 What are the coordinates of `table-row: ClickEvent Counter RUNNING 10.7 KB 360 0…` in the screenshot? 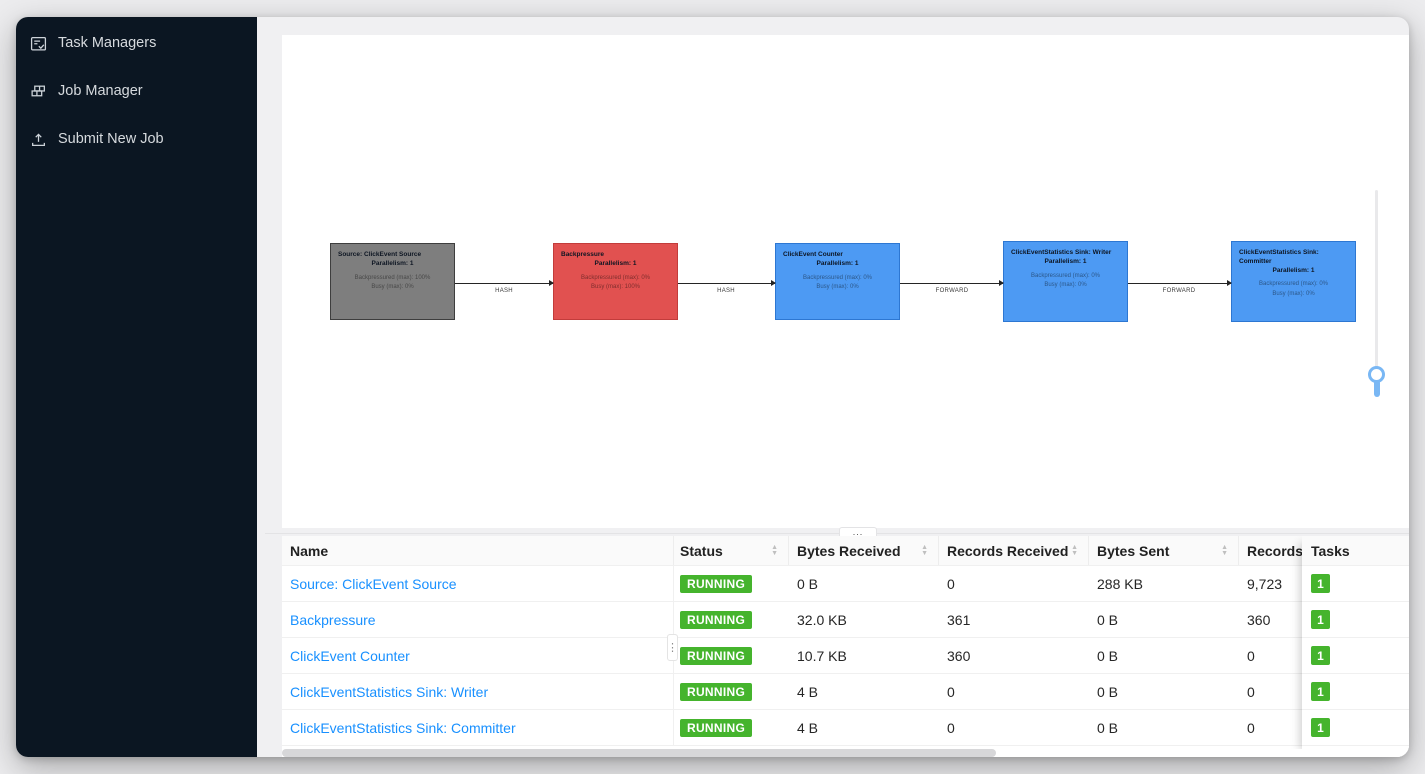 It's located at (837, 656).